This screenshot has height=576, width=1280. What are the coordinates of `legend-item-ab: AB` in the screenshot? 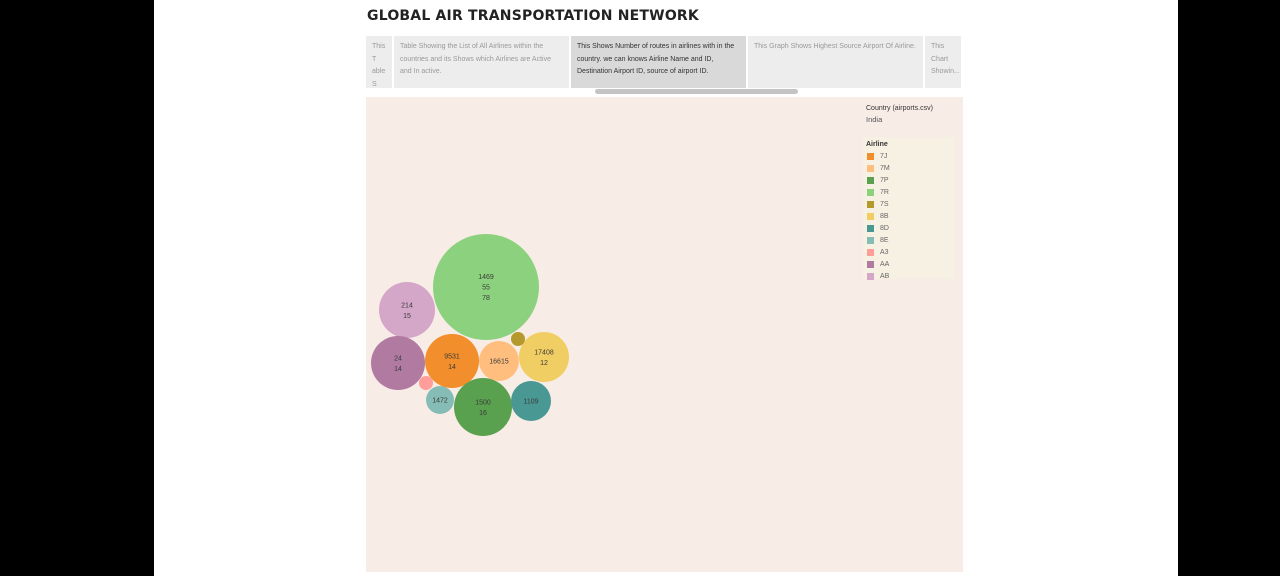 It's located at (878, 276).